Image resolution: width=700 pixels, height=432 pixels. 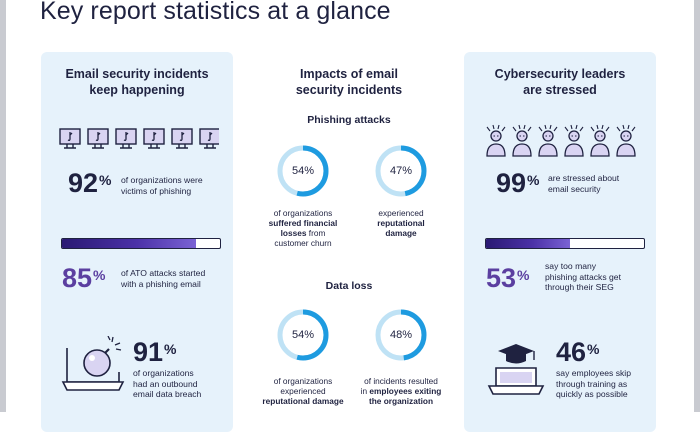 I want to click on caption-bold: losses, so click(x=293, y=233).